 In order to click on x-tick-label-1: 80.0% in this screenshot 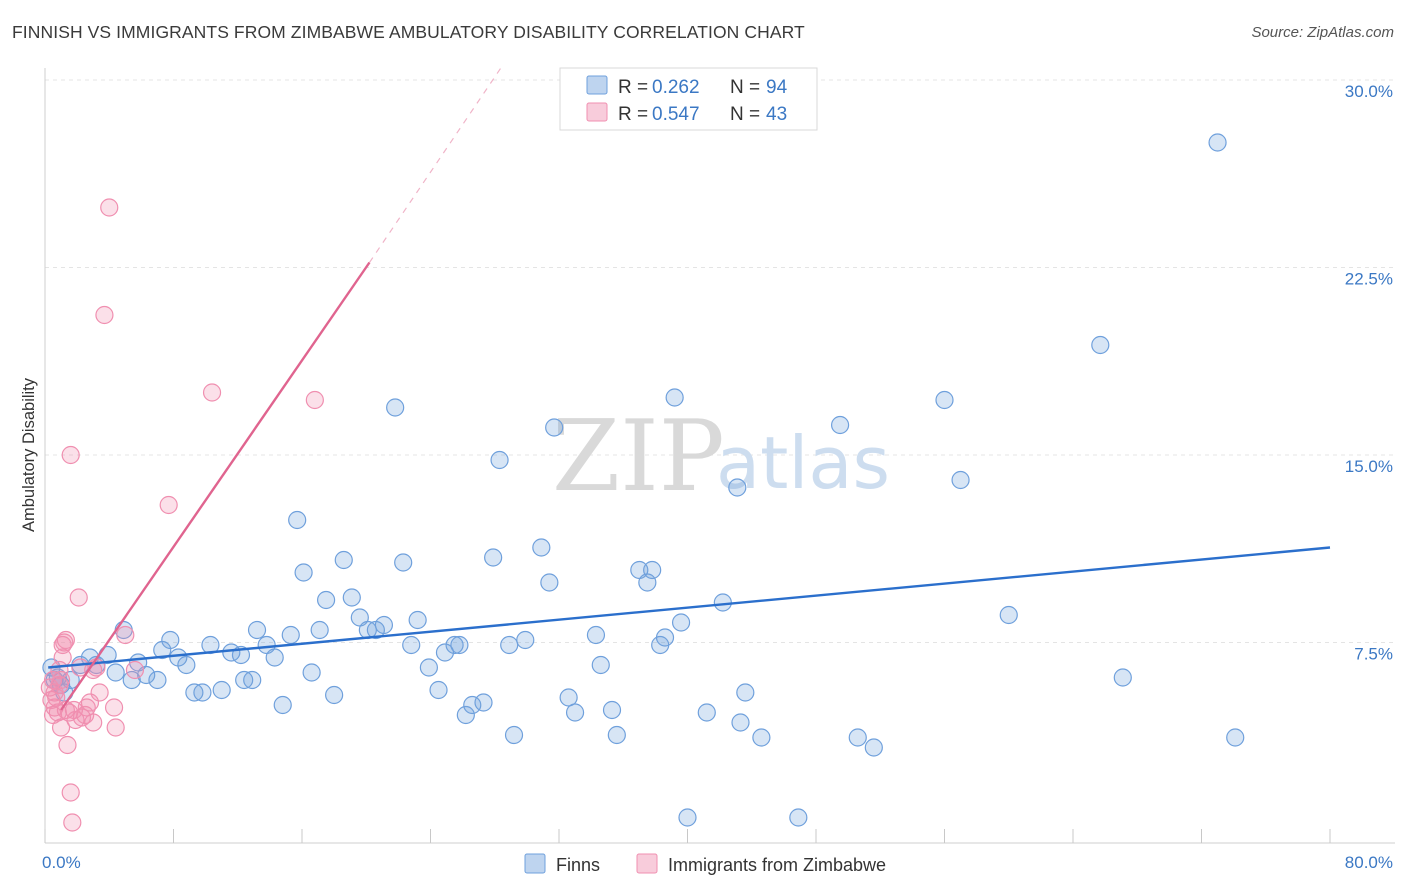, I will do `click(1369, 862)`.